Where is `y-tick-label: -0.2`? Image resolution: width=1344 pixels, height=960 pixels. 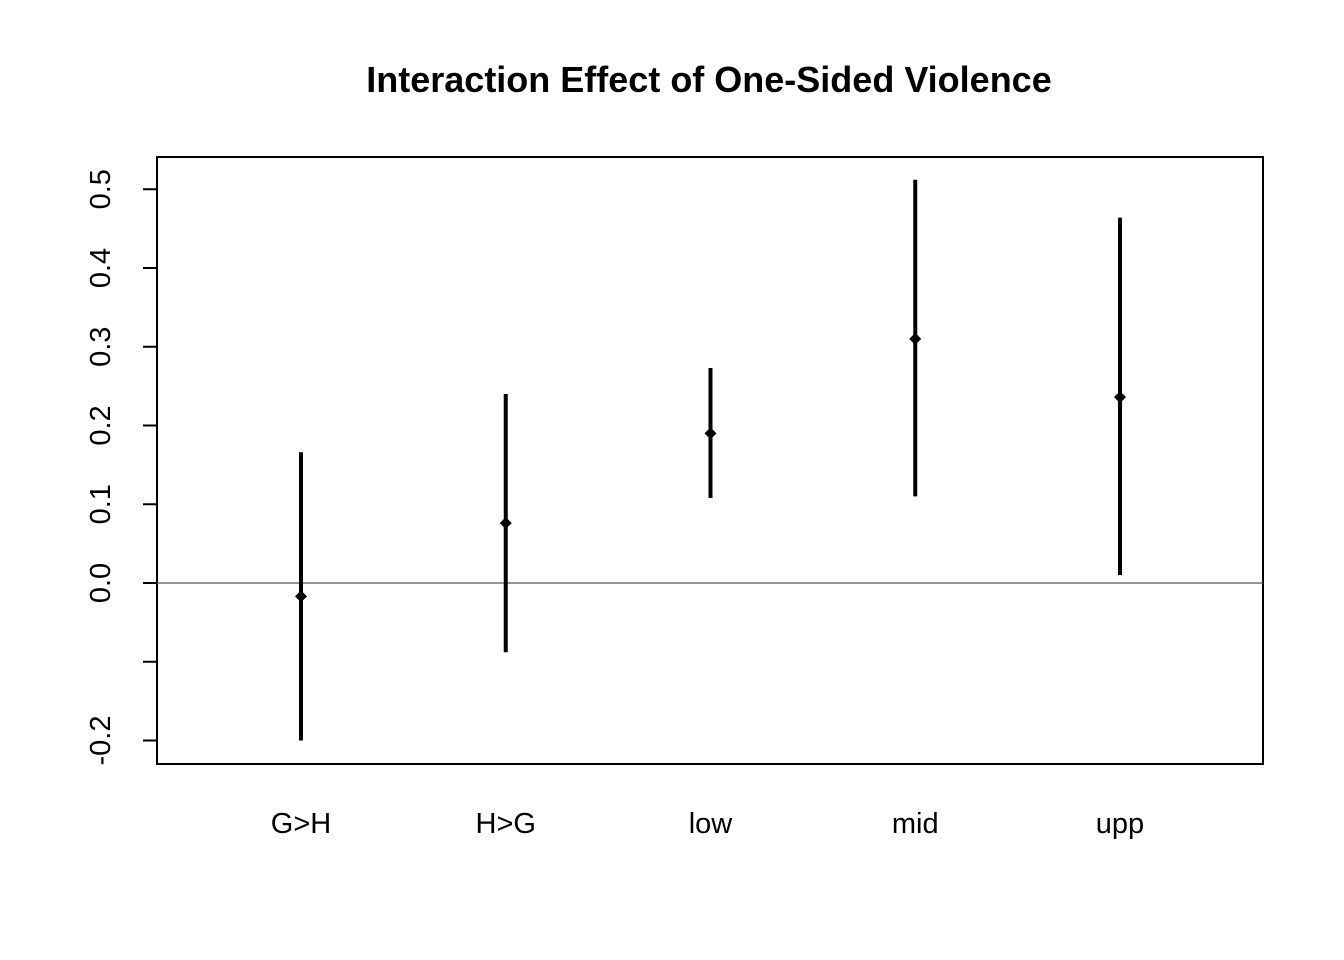
y-tick-label: -0.2 is located at coordinates (101, 741).